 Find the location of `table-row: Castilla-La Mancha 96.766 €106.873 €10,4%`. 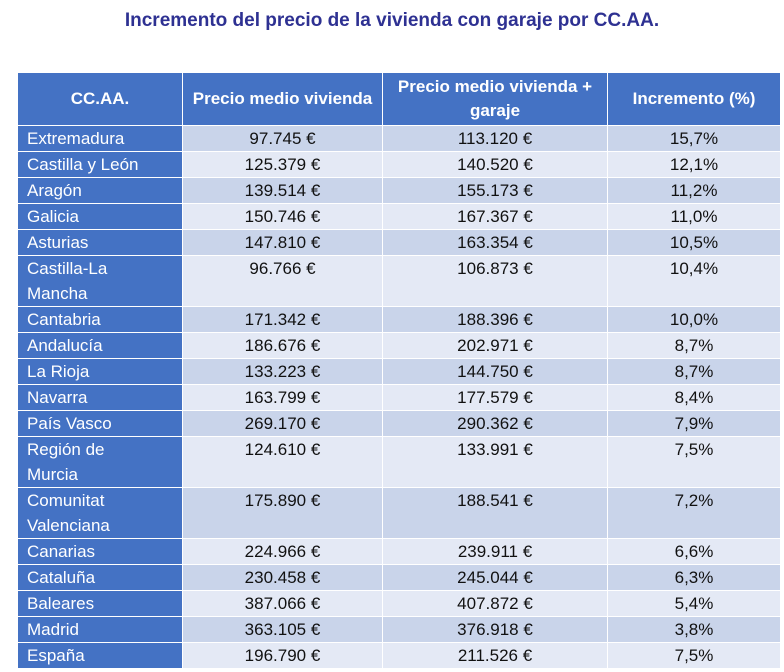

table-row: Castilla-La Mancha 96.766 €106.873 €10,4% is located at coordinates (399, 281).